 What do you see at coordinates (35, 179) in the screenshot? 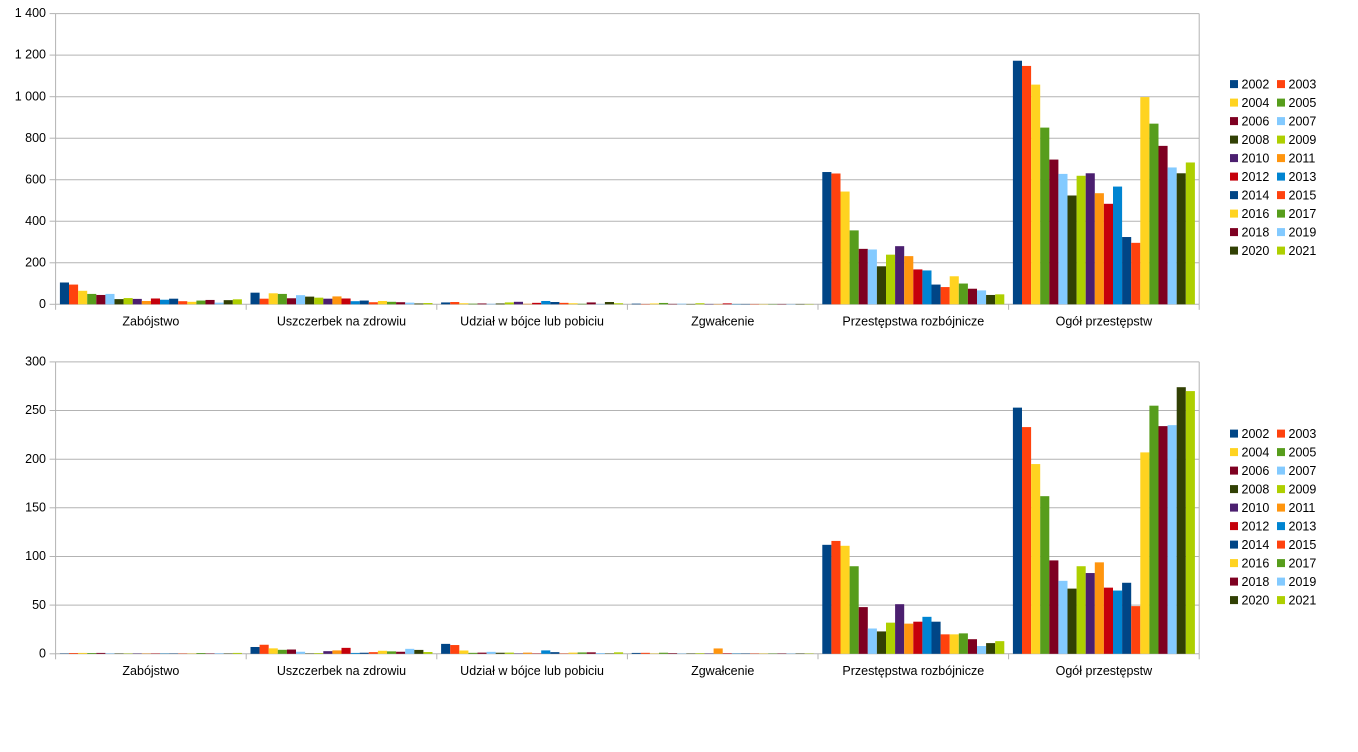
I see `svg-text: 600` at bounding box center [35, 179].